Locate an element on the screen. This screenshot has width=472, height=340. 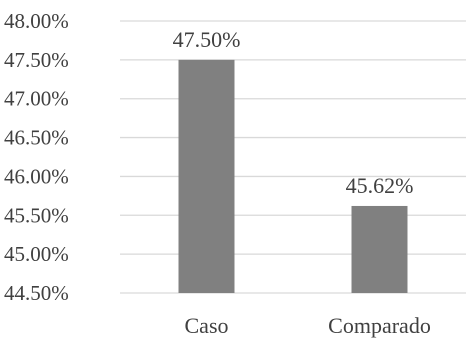
y-tick-label: 46.00% is located at coordinates (36, 176).